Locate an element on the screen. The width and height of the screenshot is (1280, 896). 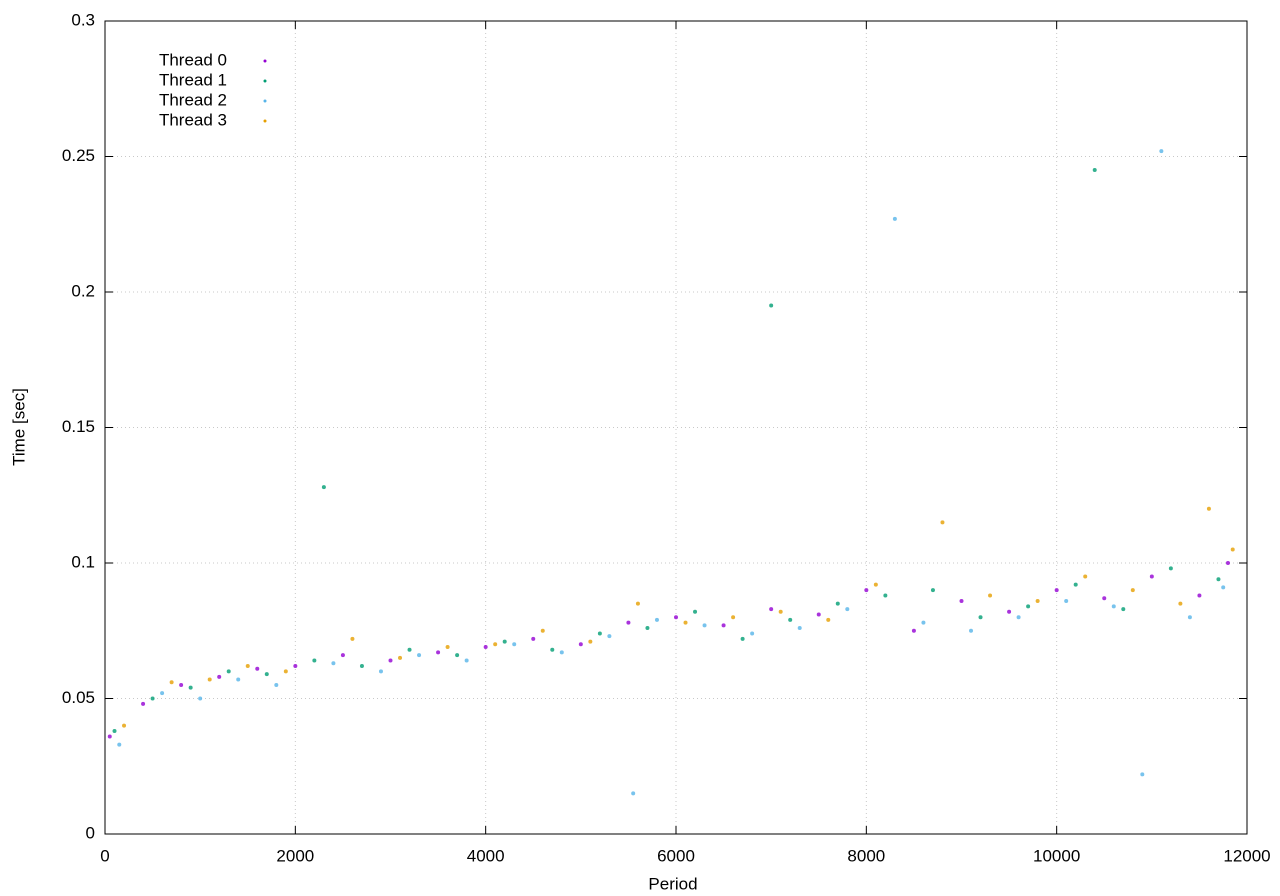
x-tick-label: 6000 is located at coordinates (676, 855).